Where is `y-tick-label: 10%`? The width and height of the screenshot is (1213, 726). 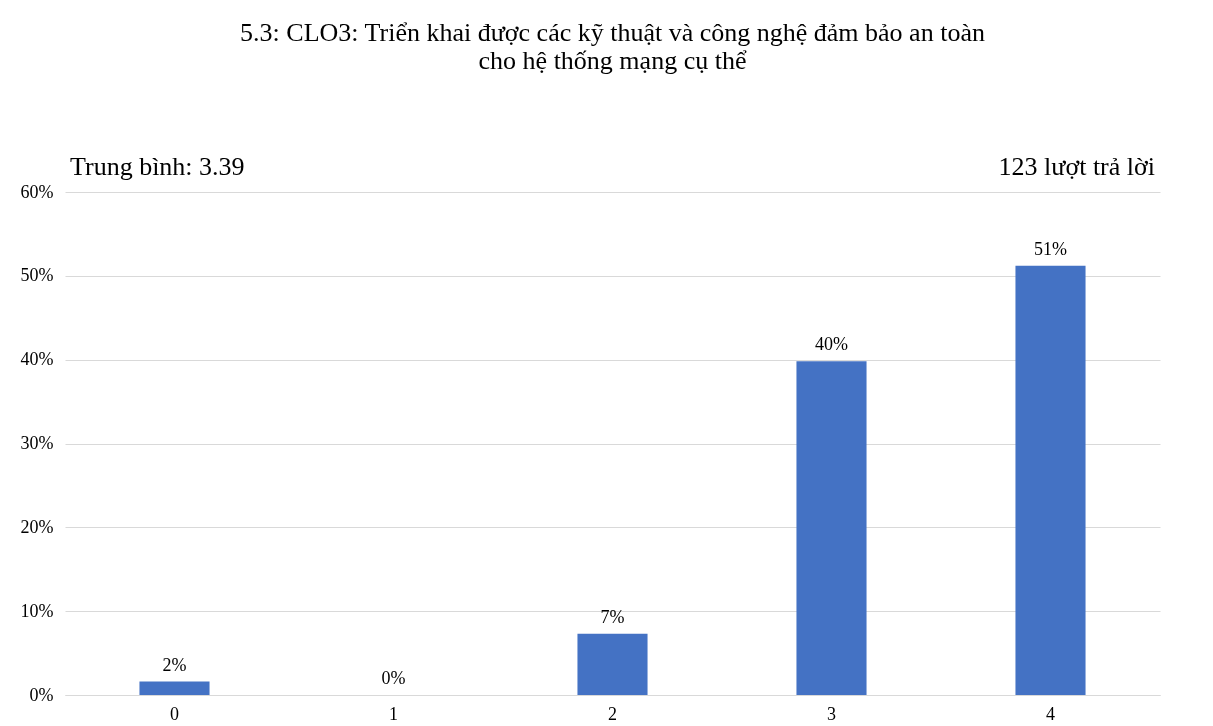
y-tick-label: 10% is located at coordinates (37, 610).